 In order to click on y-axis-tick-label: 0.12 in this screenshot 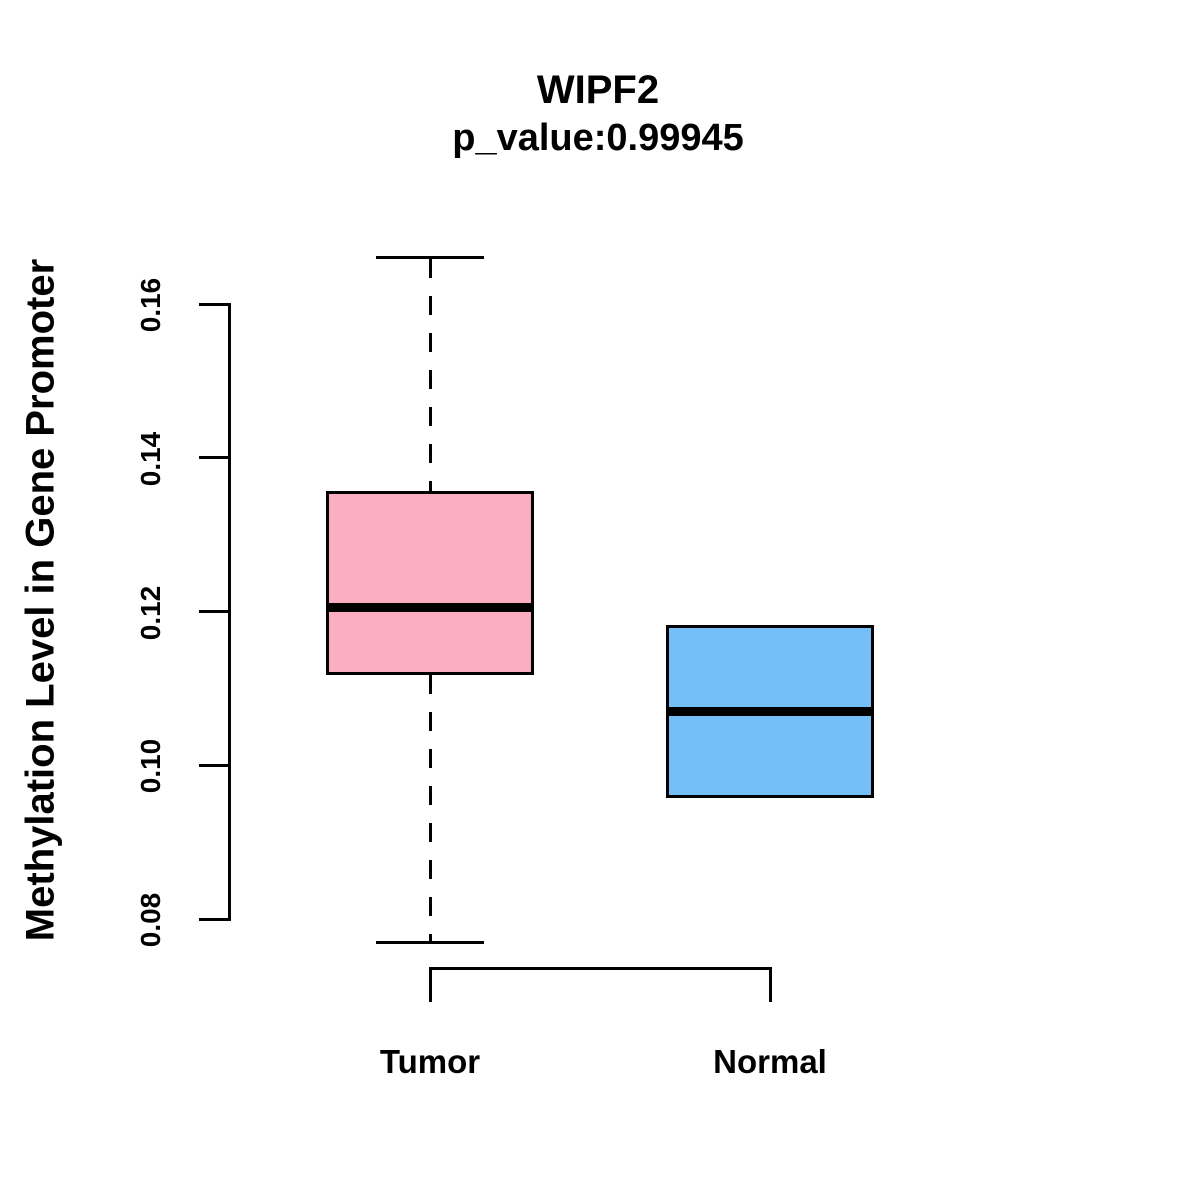, I will do `click(150, 612)`.